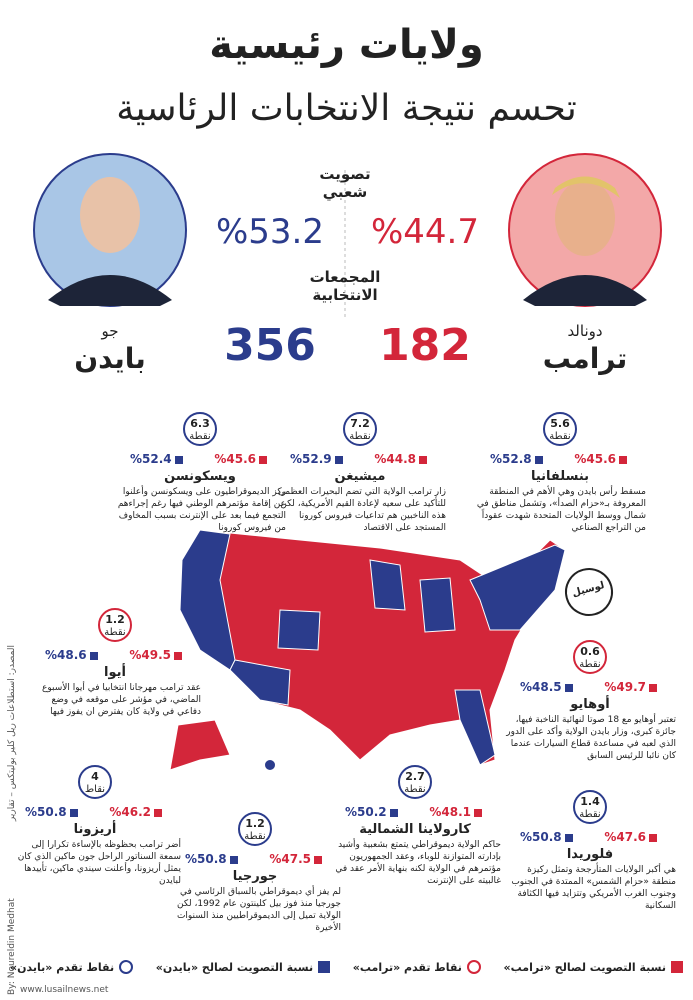 The height and width of the screenshot is (1000, 693). Describe the element at coordinates (346, 108) in the screenshot. I see `subtitle: تحسم نتيجة الانتخابات الرئاسية` at that location.